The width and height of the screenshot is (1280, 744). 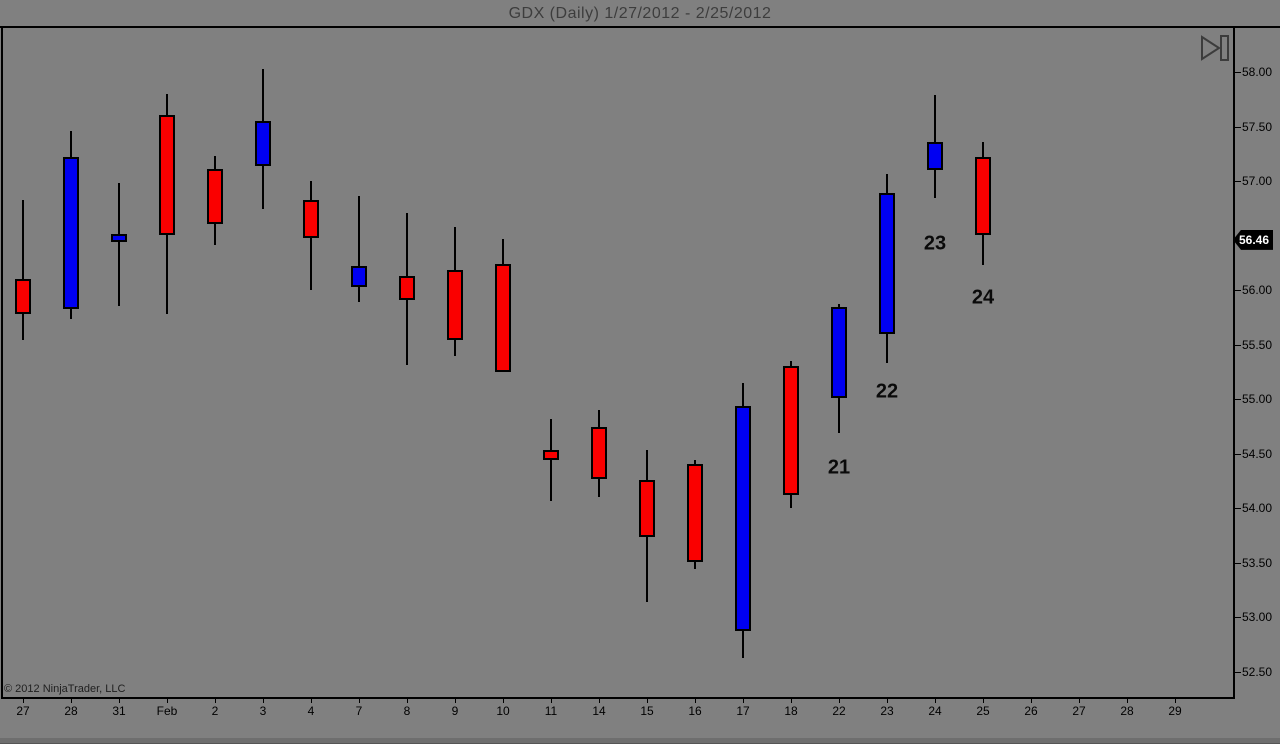 I want to click on price-axis-line, so click(x=1234, y=362).